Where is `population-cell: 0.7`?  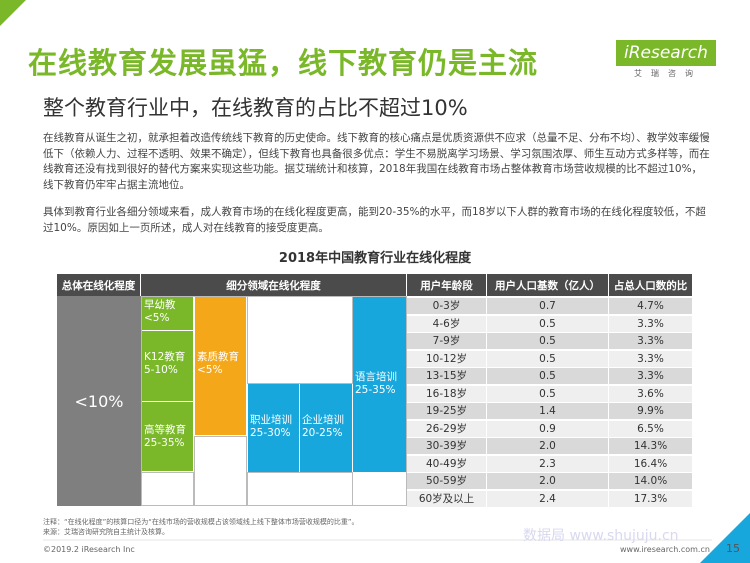 population-cell: 0.7 is located at coordinates (548, 306).